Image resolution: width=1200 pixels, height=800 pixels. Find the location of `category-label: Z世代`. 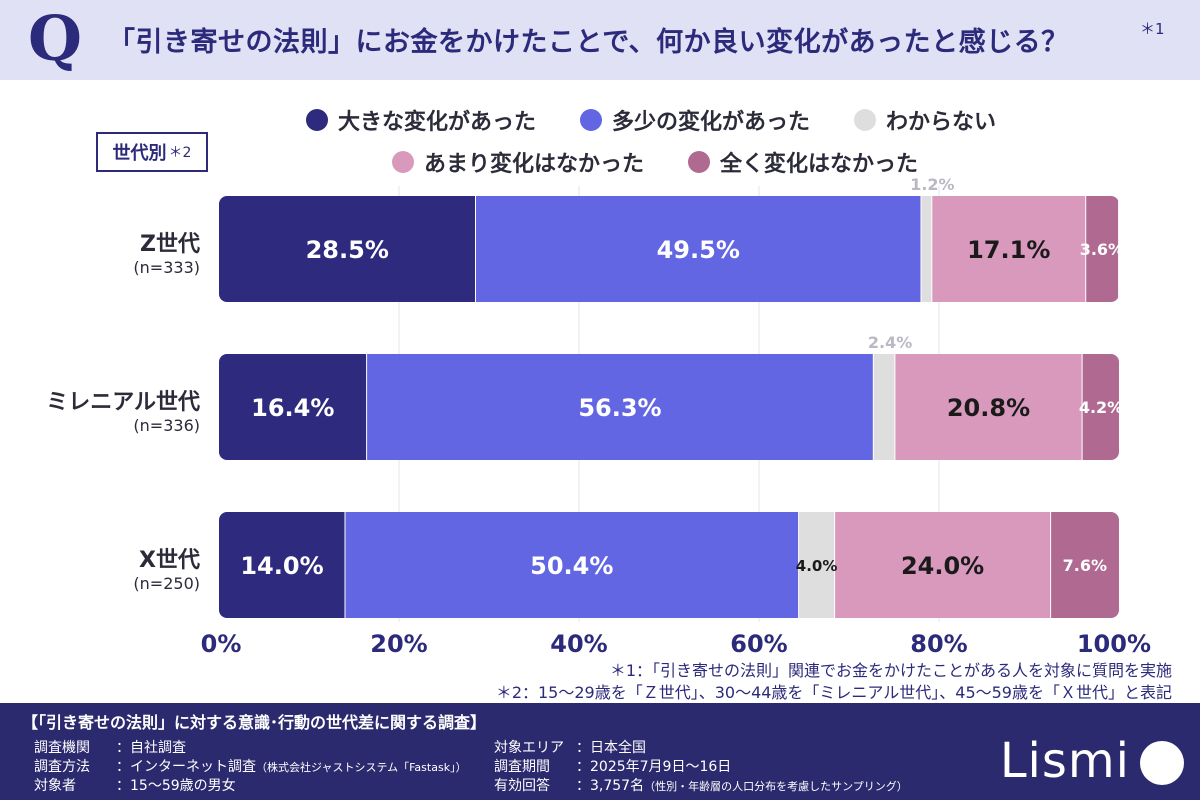

category-label: Z世代 is located at coordinates (170, 244).